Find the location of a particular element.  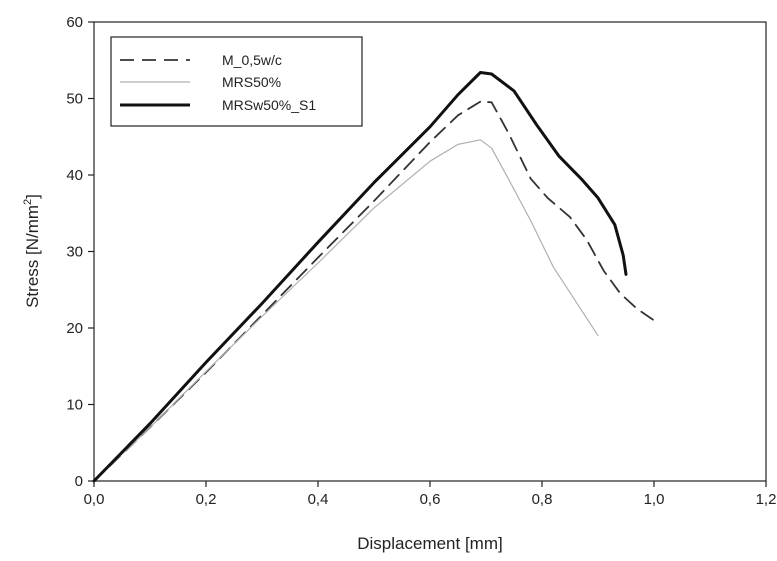

y-axis-label: Stress [N/mm2] is located at coordinates (32, 251).